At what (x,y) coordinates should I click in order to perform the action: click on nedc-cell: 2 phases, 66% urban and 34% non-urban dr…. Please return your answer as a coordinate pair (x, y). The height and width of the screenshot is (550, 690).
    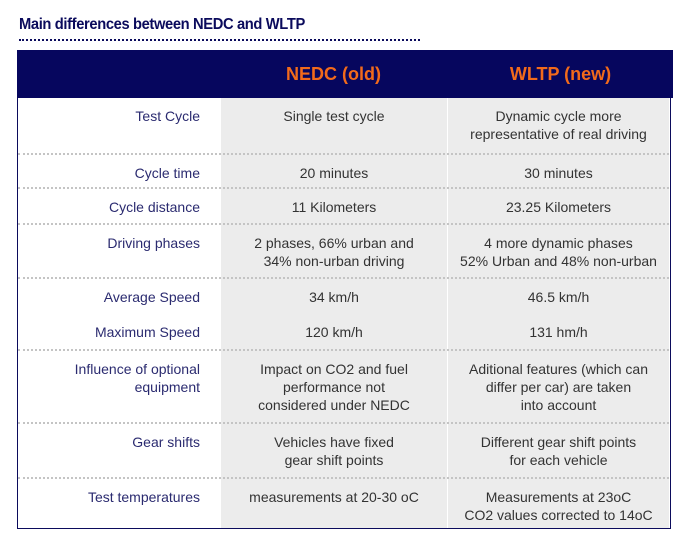
    Looking at the image, I should click on (334, 252).